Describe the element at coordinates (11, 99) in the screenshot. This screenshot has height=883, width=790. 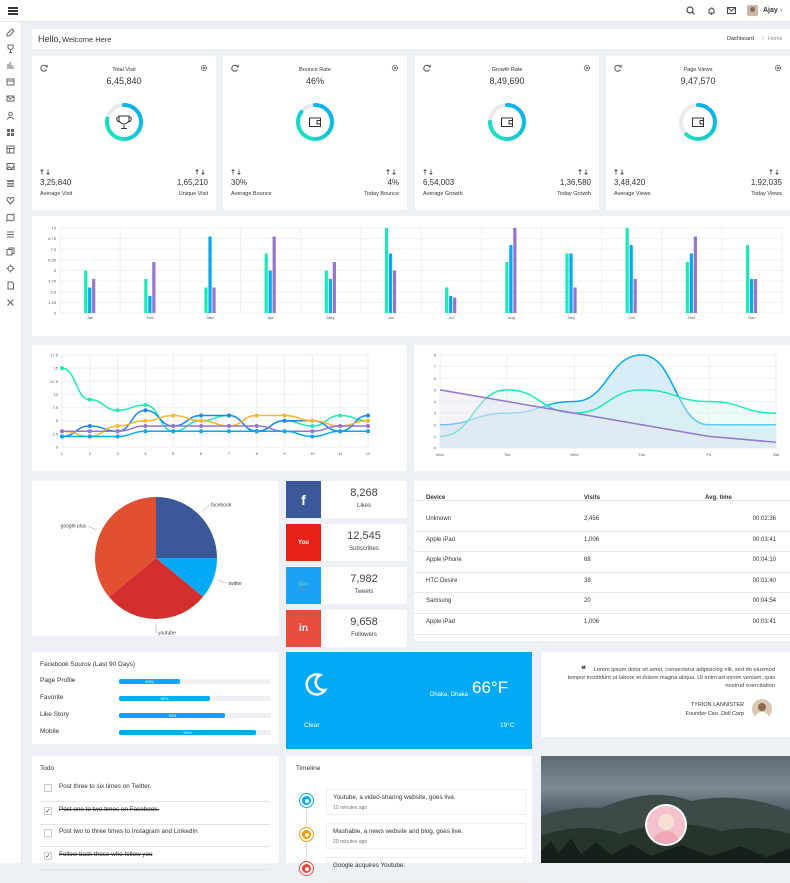
I see `envelope-icon` at that location.